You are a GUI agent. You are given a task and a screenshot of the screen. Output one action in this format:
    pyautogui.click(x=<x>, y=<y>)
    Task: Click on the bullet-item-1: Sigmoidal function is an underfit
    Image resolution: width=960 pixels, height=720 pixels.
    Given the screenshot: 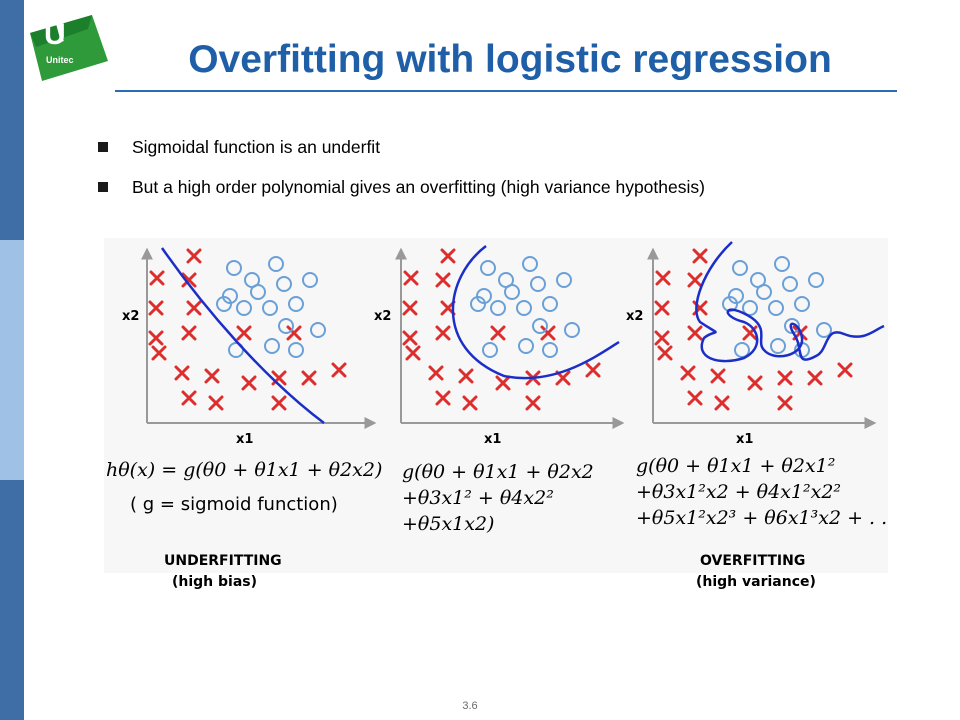 What is the action you would take?
    pyautogui.click(x=401, y=154)
    